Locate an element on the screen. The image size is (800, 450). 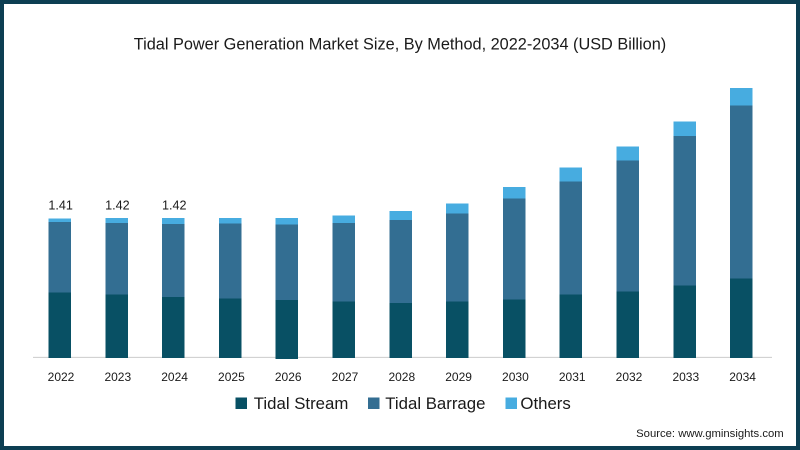
svg-text: 2027 is located at coordinates (345, 377).